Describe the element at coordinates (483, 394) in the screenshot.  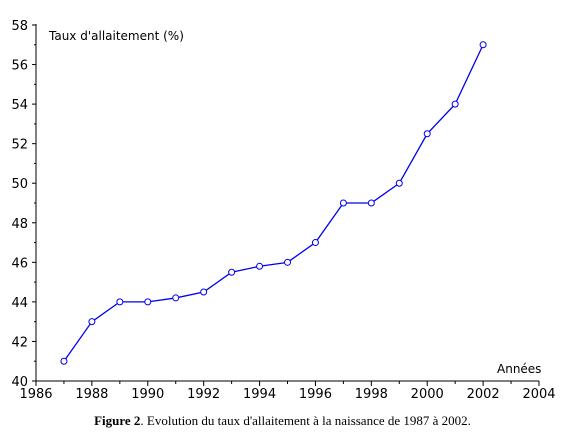
I see `x-tick-label: 2002` at that location.